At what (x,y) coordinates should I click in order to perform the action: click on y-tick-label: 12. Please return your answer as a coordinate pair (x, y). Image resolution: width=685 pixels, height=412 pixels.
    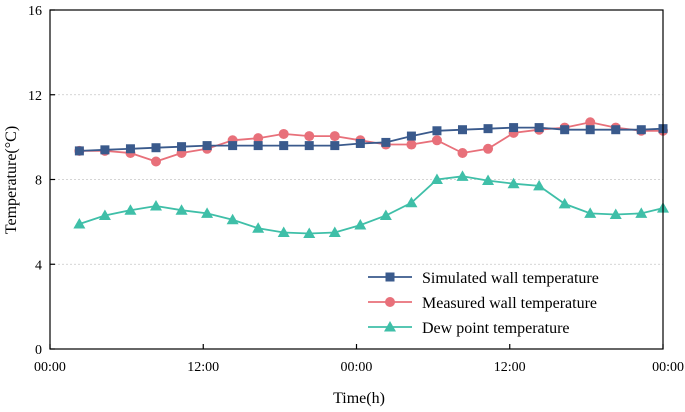
    Looking at the image, I should click on (35, 96).